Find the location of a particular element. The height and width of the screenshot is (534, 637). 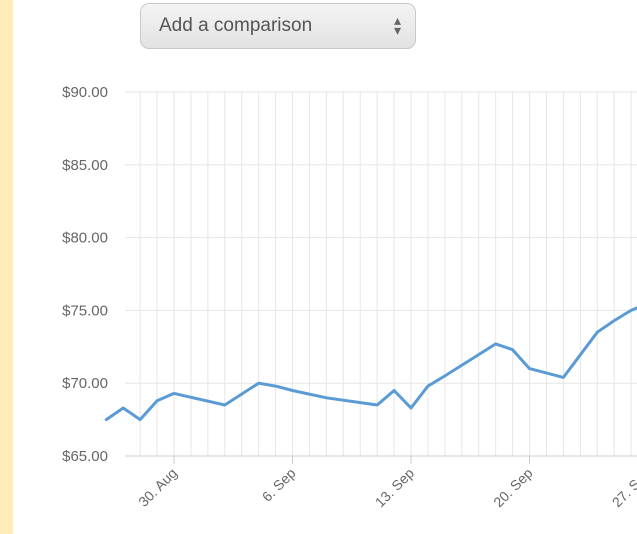

x-tick-label: 30. Aug is located at coordinates (157, 487).